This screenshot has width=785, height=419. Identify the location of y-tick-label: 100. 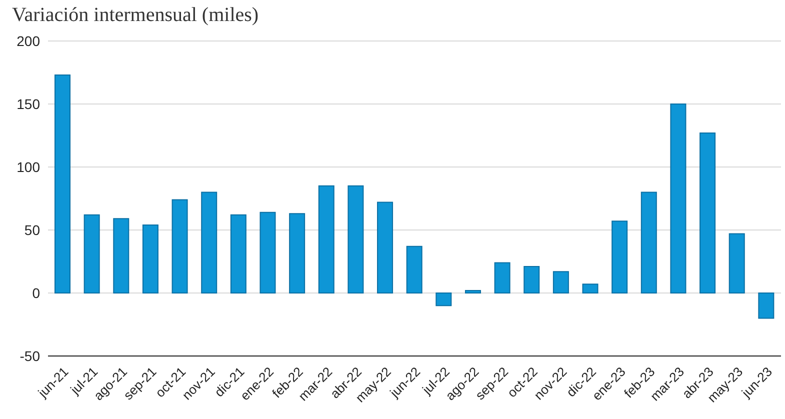
(28, 166).